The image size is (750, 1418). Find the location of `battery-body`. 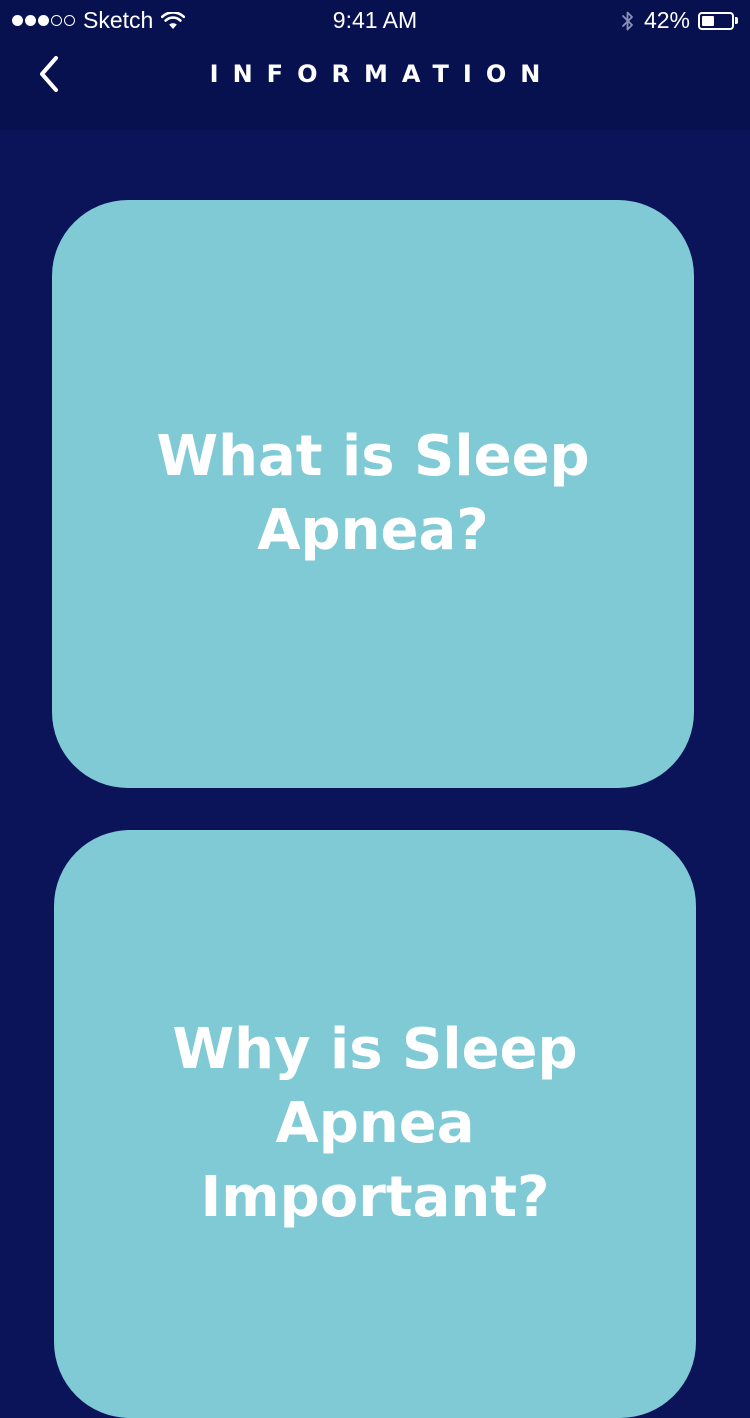

battery-body is located at coordinates (716, 20).